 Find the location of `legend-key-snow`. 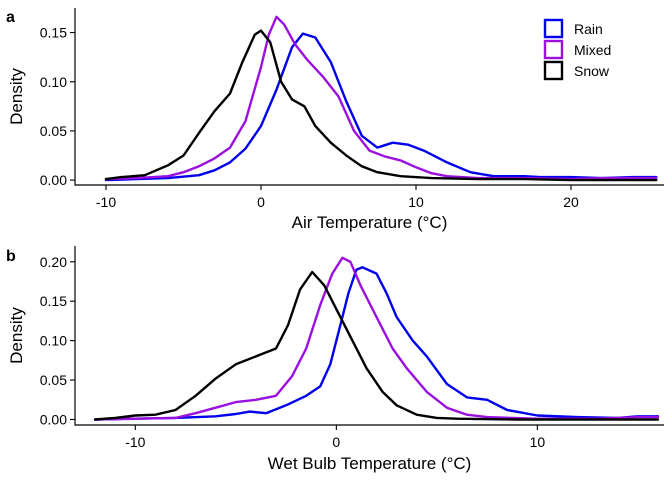

legend-key-snow is located at coordinates (553, 70).